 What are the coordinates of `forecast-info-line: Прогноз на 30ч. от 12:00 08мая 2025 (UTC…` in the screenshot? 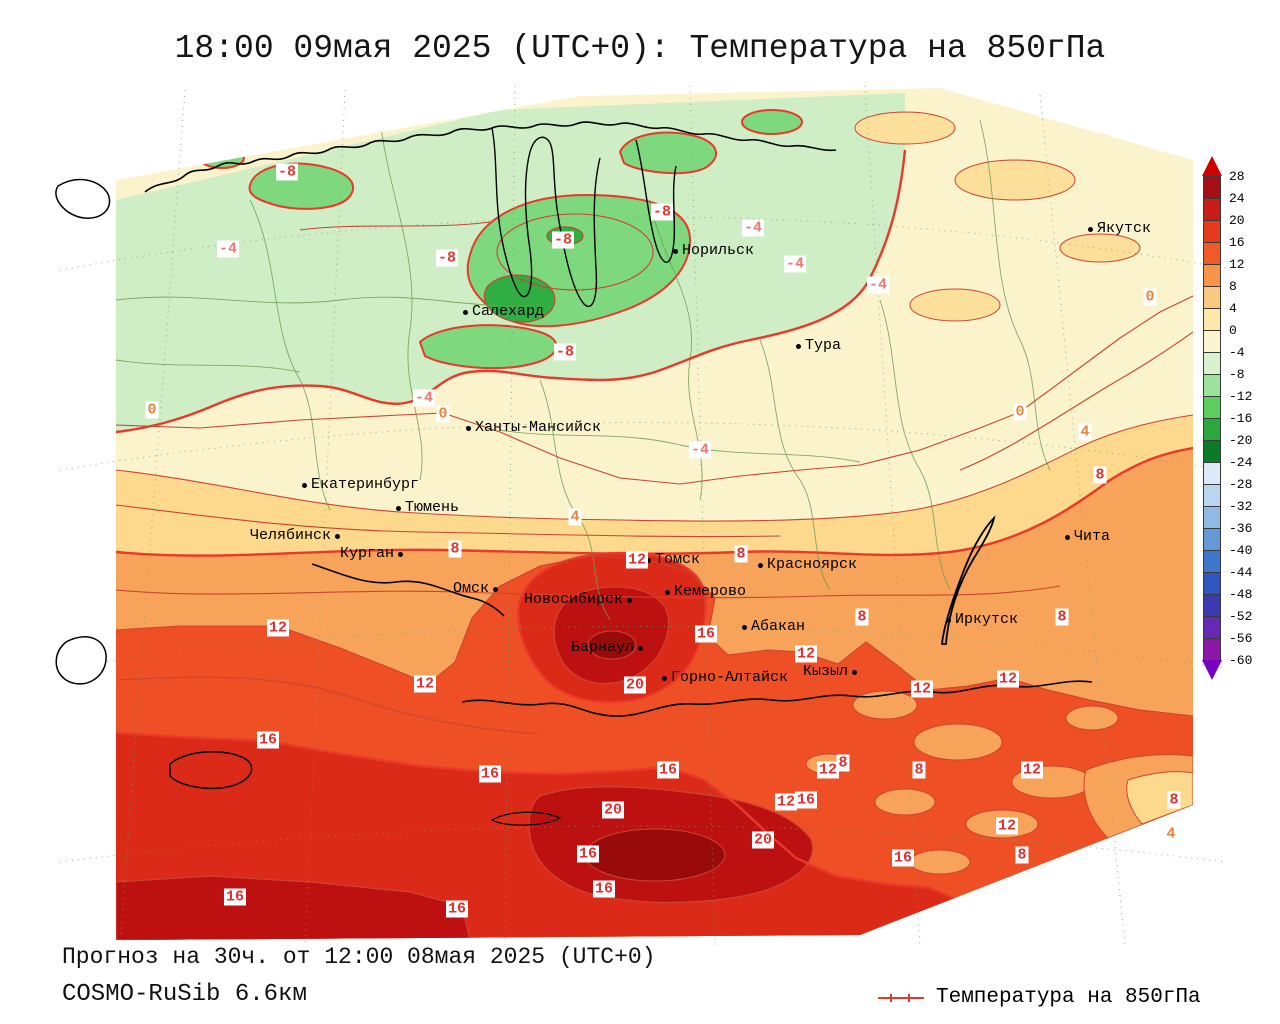 It's located at (359, 957).